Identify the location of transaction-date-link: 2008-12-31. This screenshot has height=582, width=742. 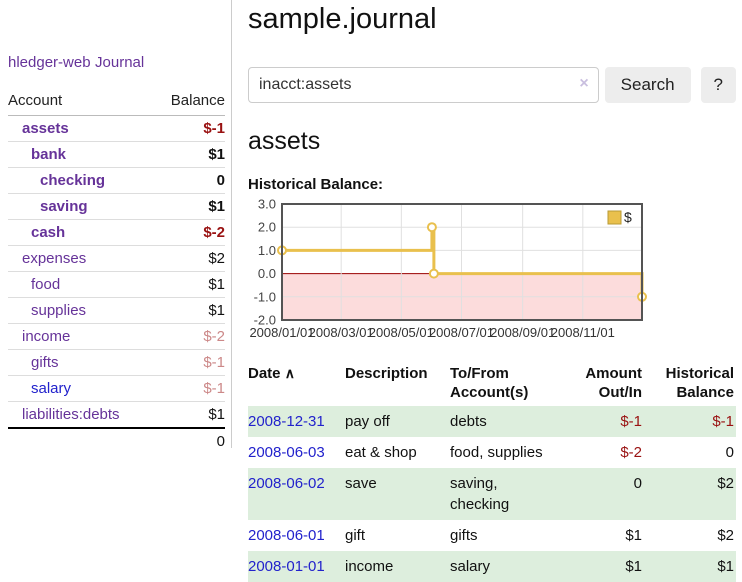
(286, 421).